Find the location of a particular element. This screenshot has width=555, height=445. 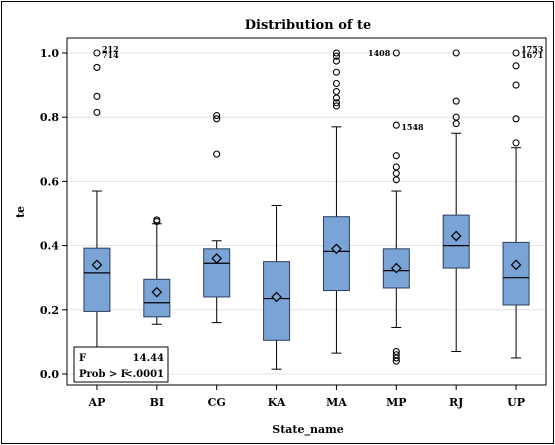

y-tick-label: 0.2 is located at coordinates (49, 310).